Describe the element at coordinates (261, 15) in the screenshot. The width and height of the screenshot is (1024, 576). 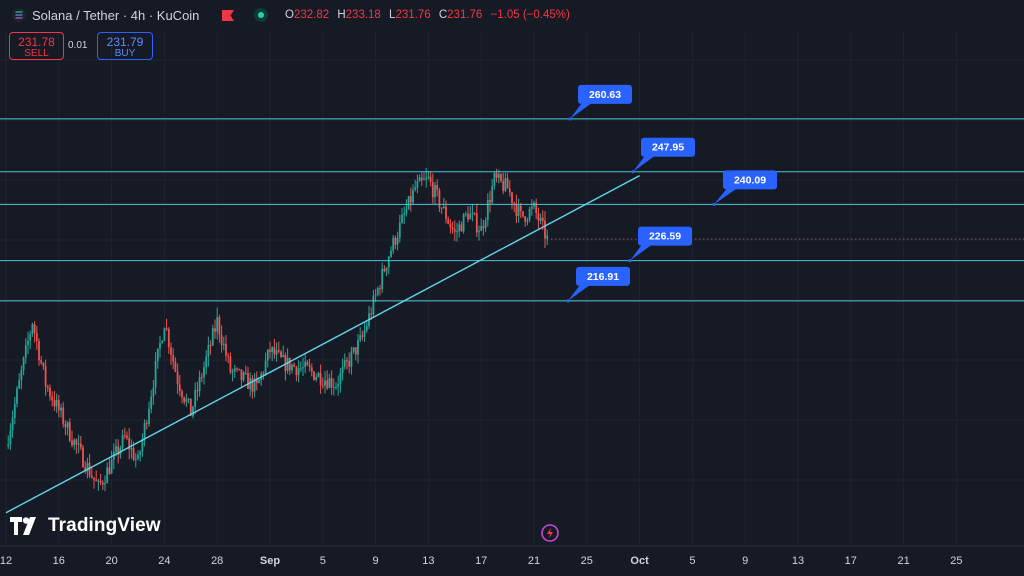
I see `market-status-icon` at that location.